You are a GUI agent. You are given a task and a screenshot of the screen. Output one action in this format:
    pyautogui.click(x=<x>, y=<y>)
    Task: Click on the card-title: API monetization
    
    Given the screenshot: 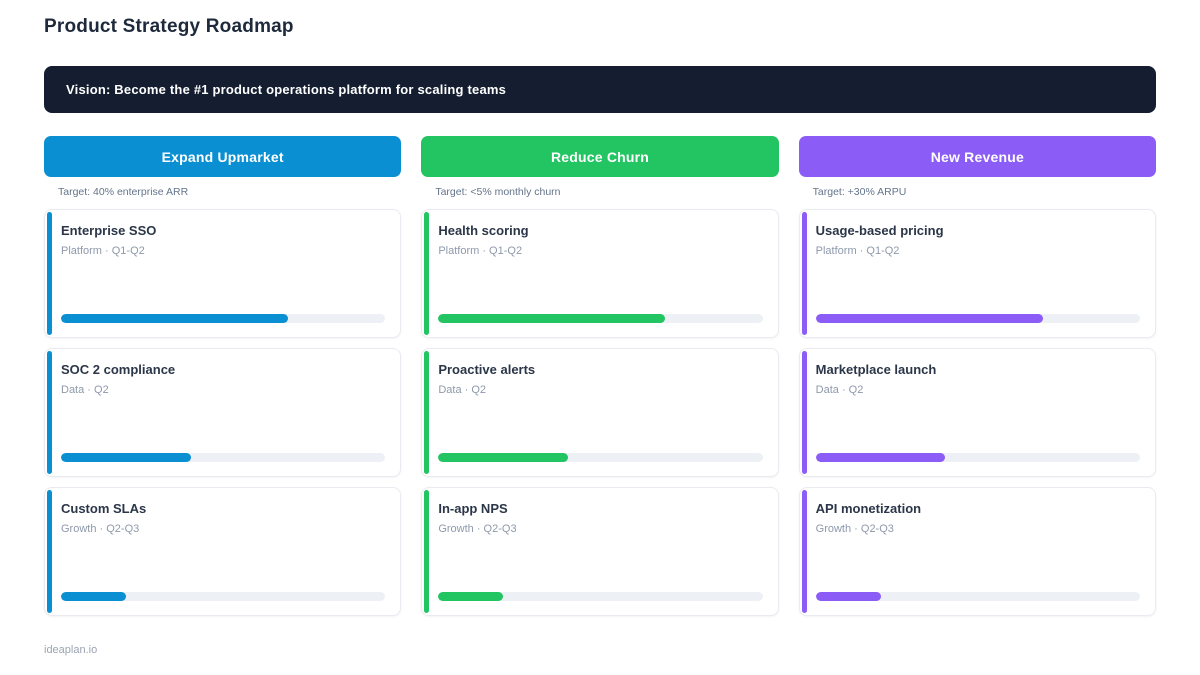 What is the action you would take?
    pyautogui.click(x=868, y=508)
    